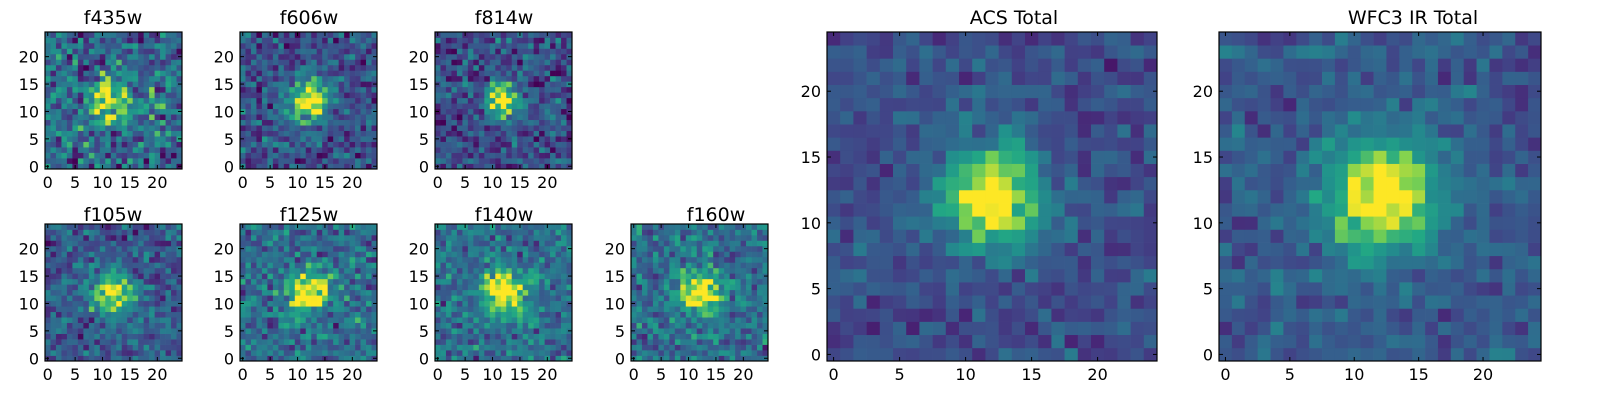 This screenshot has height=400, width=1600. I want to click on y-tick-label: 5, so click(34, 139).